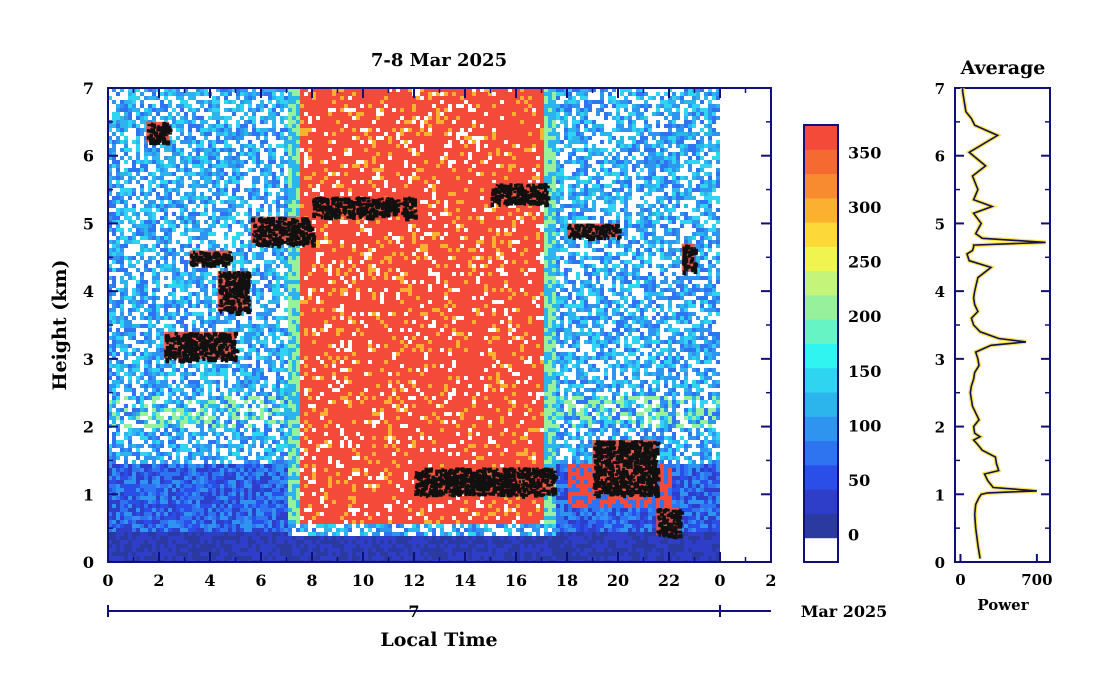 The height and width of the screenshot is (699, 1109). I want to click on profile-y-tick-label: 5, so click(940, 224).